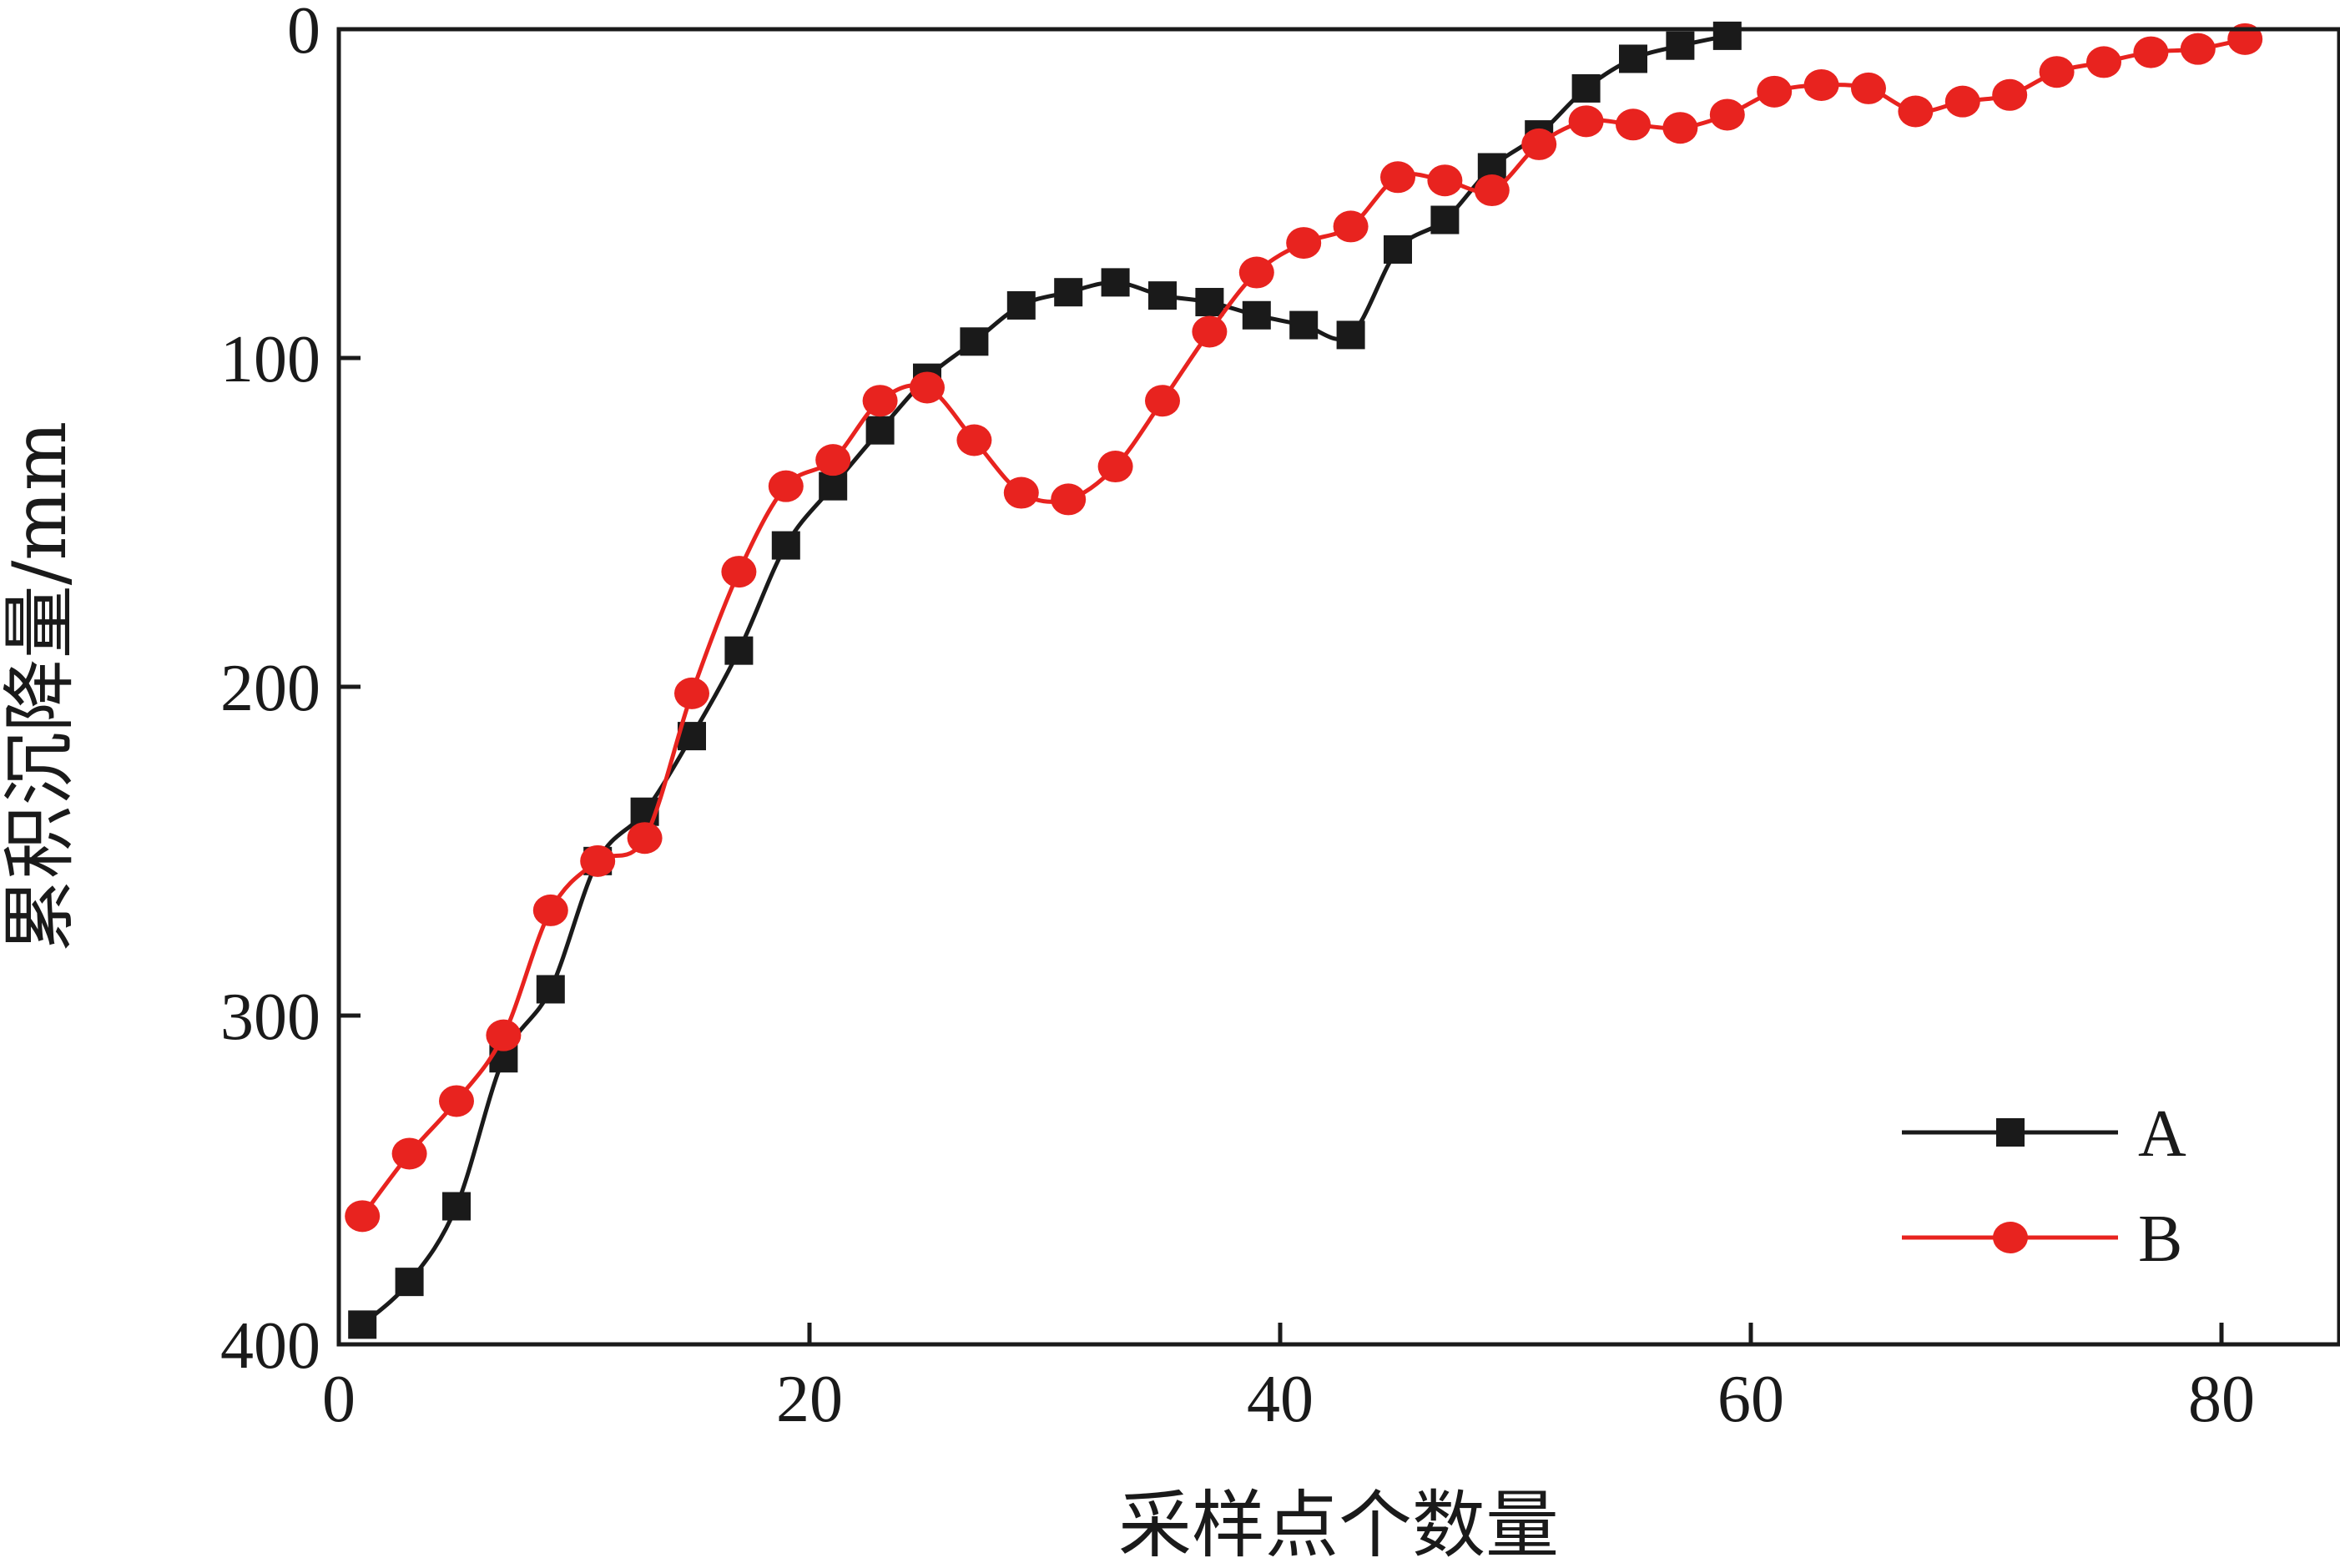  I want to click on x-tick-label: 40, so click(1280, 1399).